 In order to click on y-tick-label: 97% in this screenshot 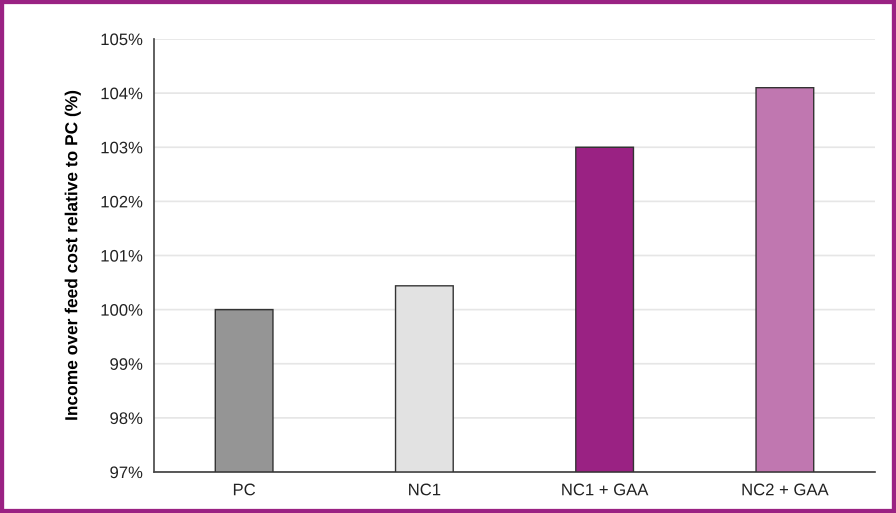, I will do `click(126, 472)`.